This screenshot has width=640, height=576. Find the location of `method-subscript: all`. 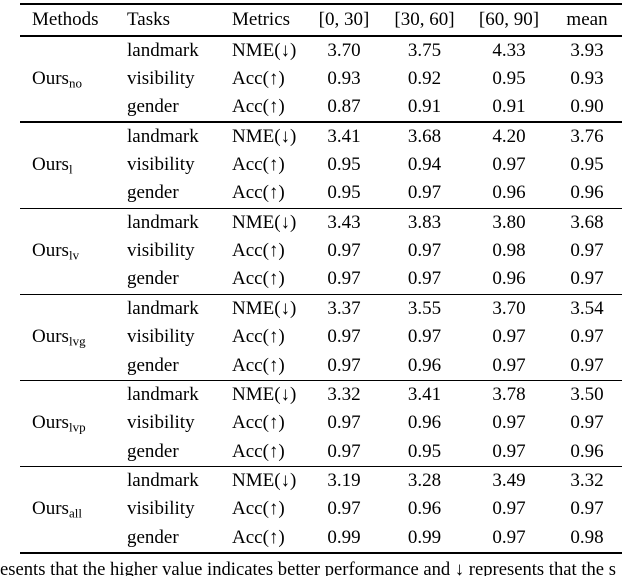

method-subscript: all is located at coordinates (75, 513).